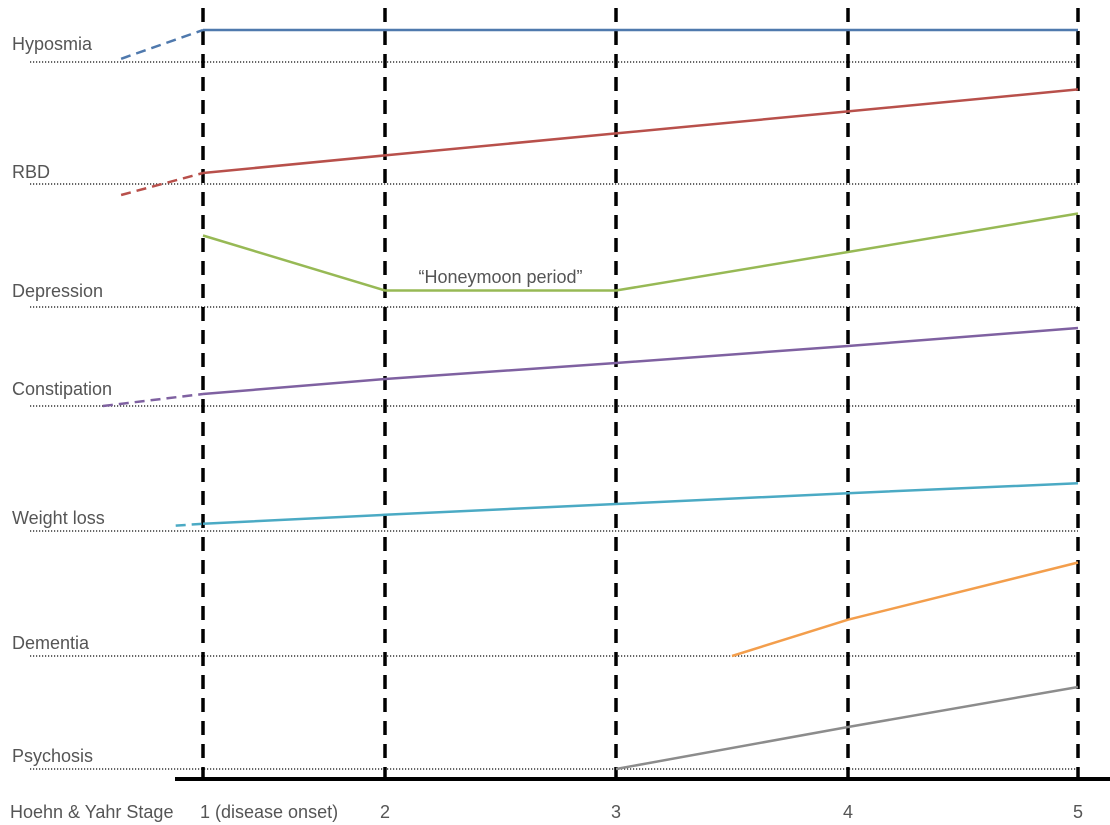  I want to click on x-tick-label-2: 2, so click(385, 812).